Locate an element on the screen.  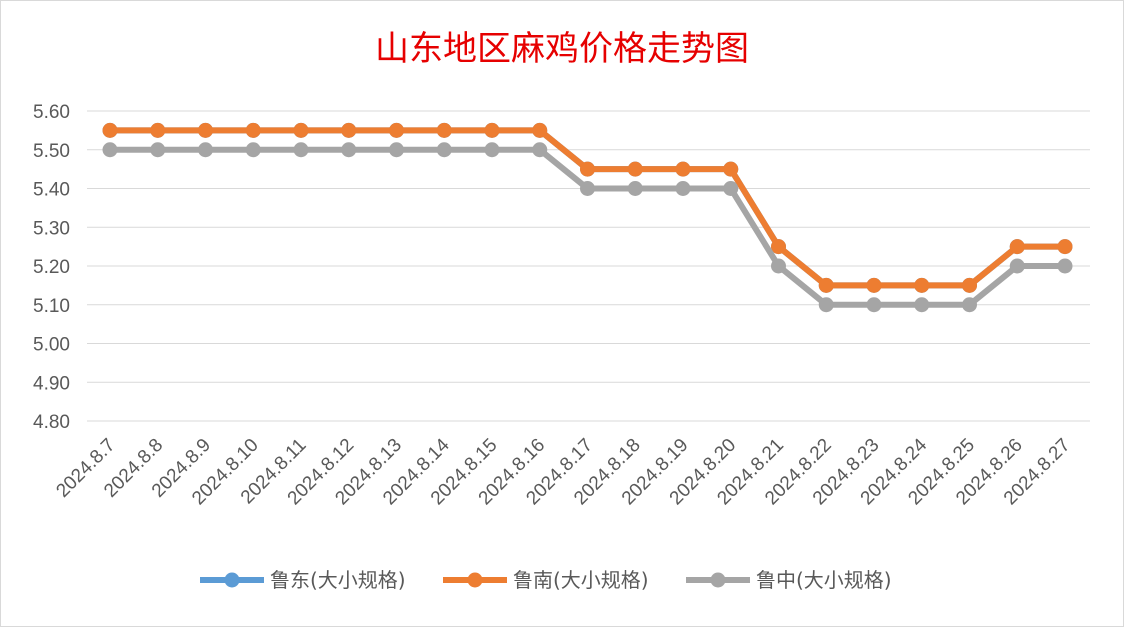
y-tick-label: 5.10 is located at coordinates (51, 306).